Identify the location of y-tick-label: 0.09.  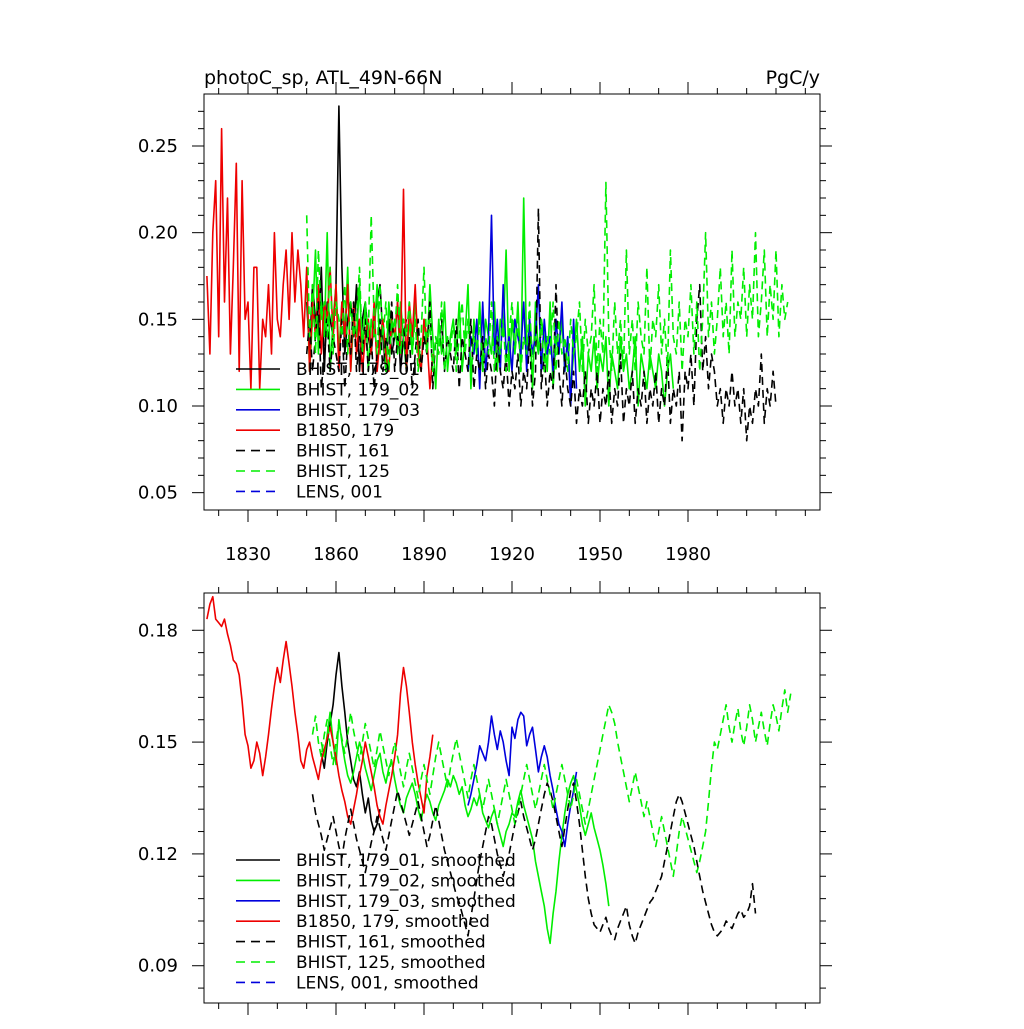
(158, 966).